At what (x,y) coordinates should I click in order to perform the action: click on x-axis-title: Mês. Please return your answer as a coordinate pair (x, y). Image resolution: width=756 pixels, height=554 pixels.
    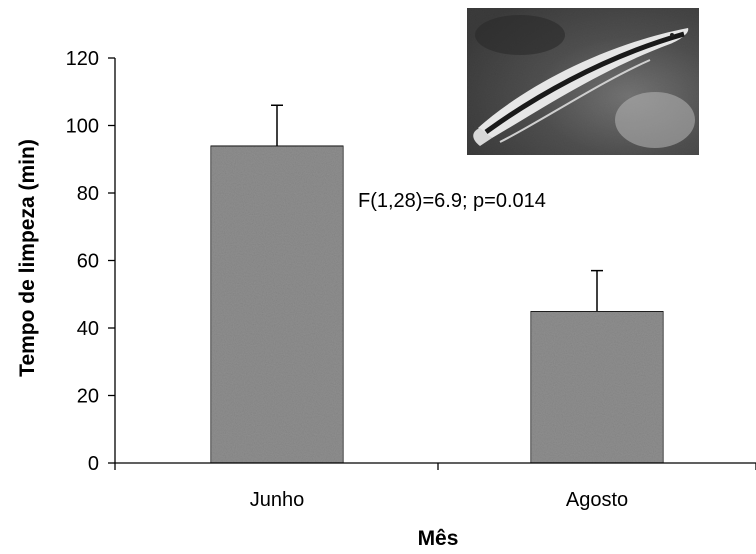
    Looking at the image, I should click on (438, 538).